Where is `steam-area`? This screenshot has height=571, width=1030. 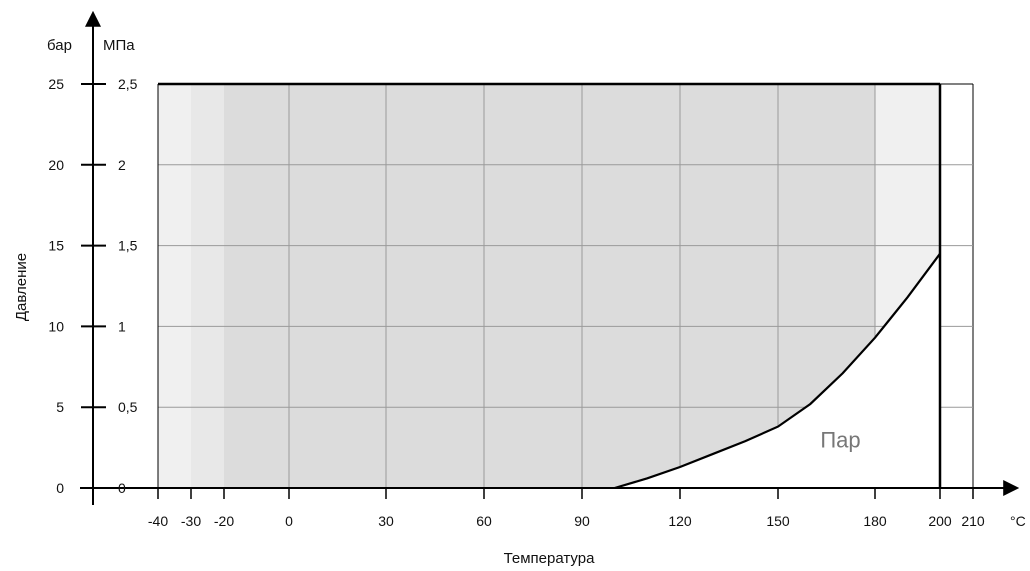 steam-area is located at coordinates (777, 370).